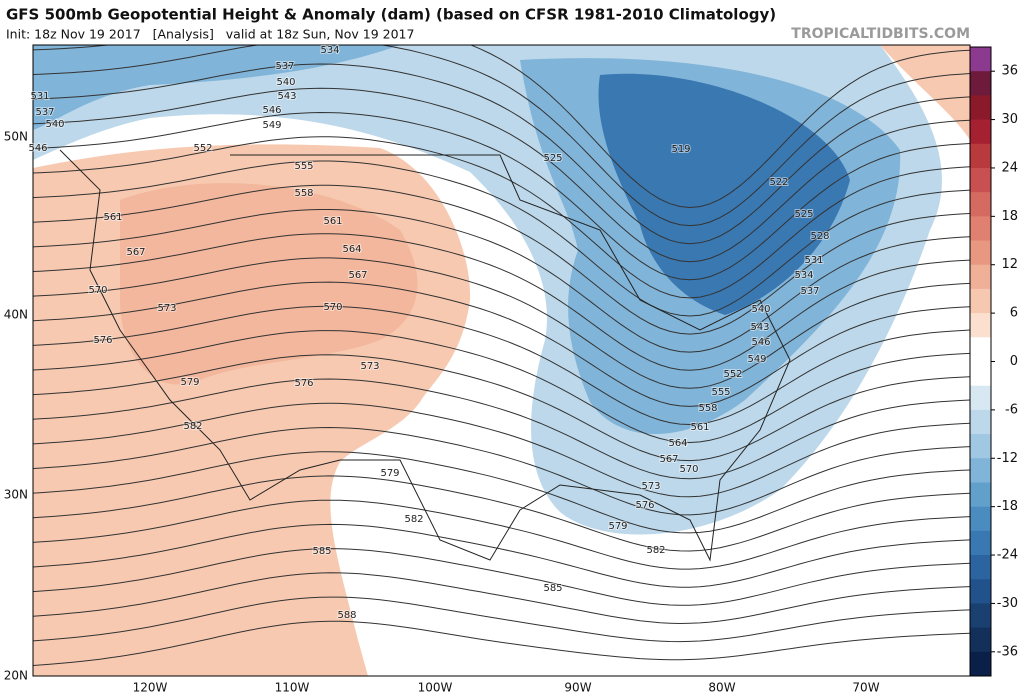 Image resolution: width=1024 pixels, height=700 pixels. I want to click on lon-label: 110W, so click(292, 688).